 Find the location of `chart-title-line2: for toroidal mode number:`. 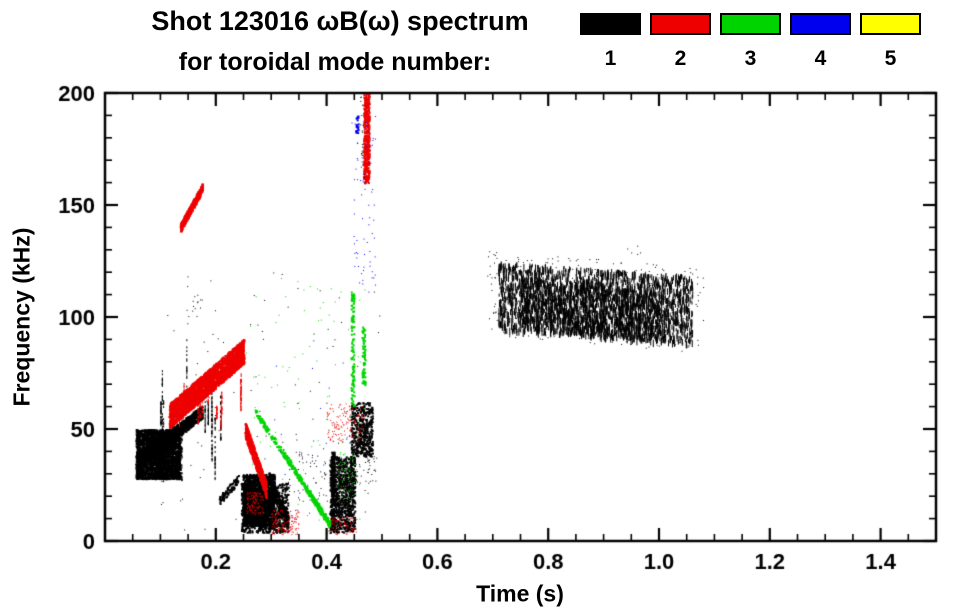

chart-title-line2: for toroidal mode number: is located at coordinates (335, 62).